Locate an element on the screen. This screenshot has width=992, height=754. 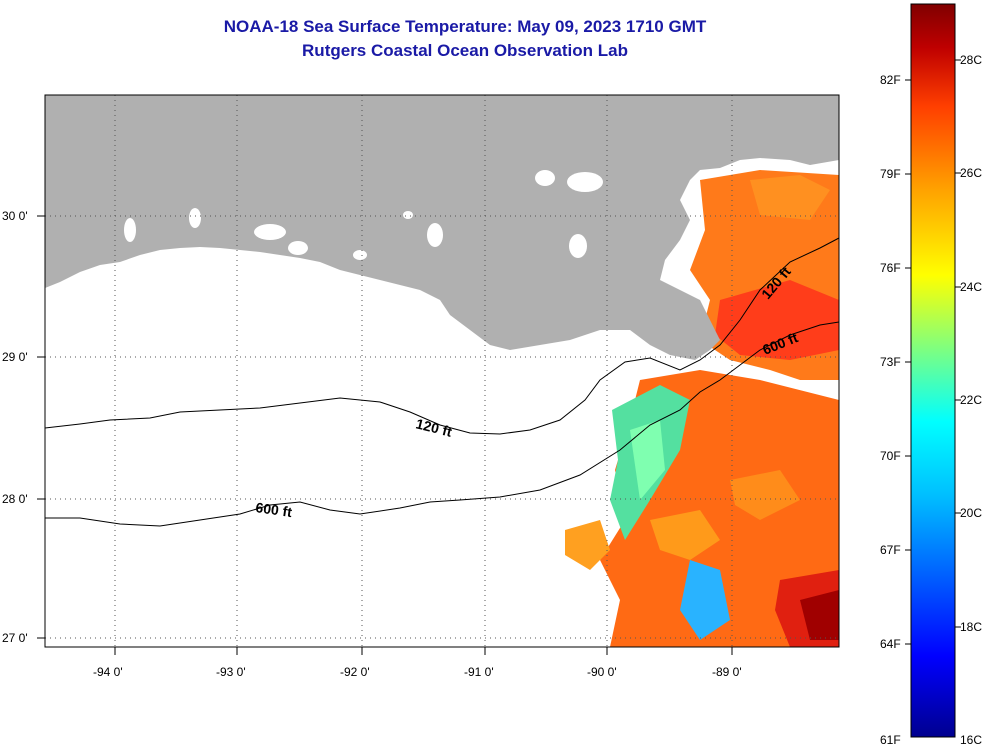
colorbar-f-label: 61F is located at coordinates (890, 740).